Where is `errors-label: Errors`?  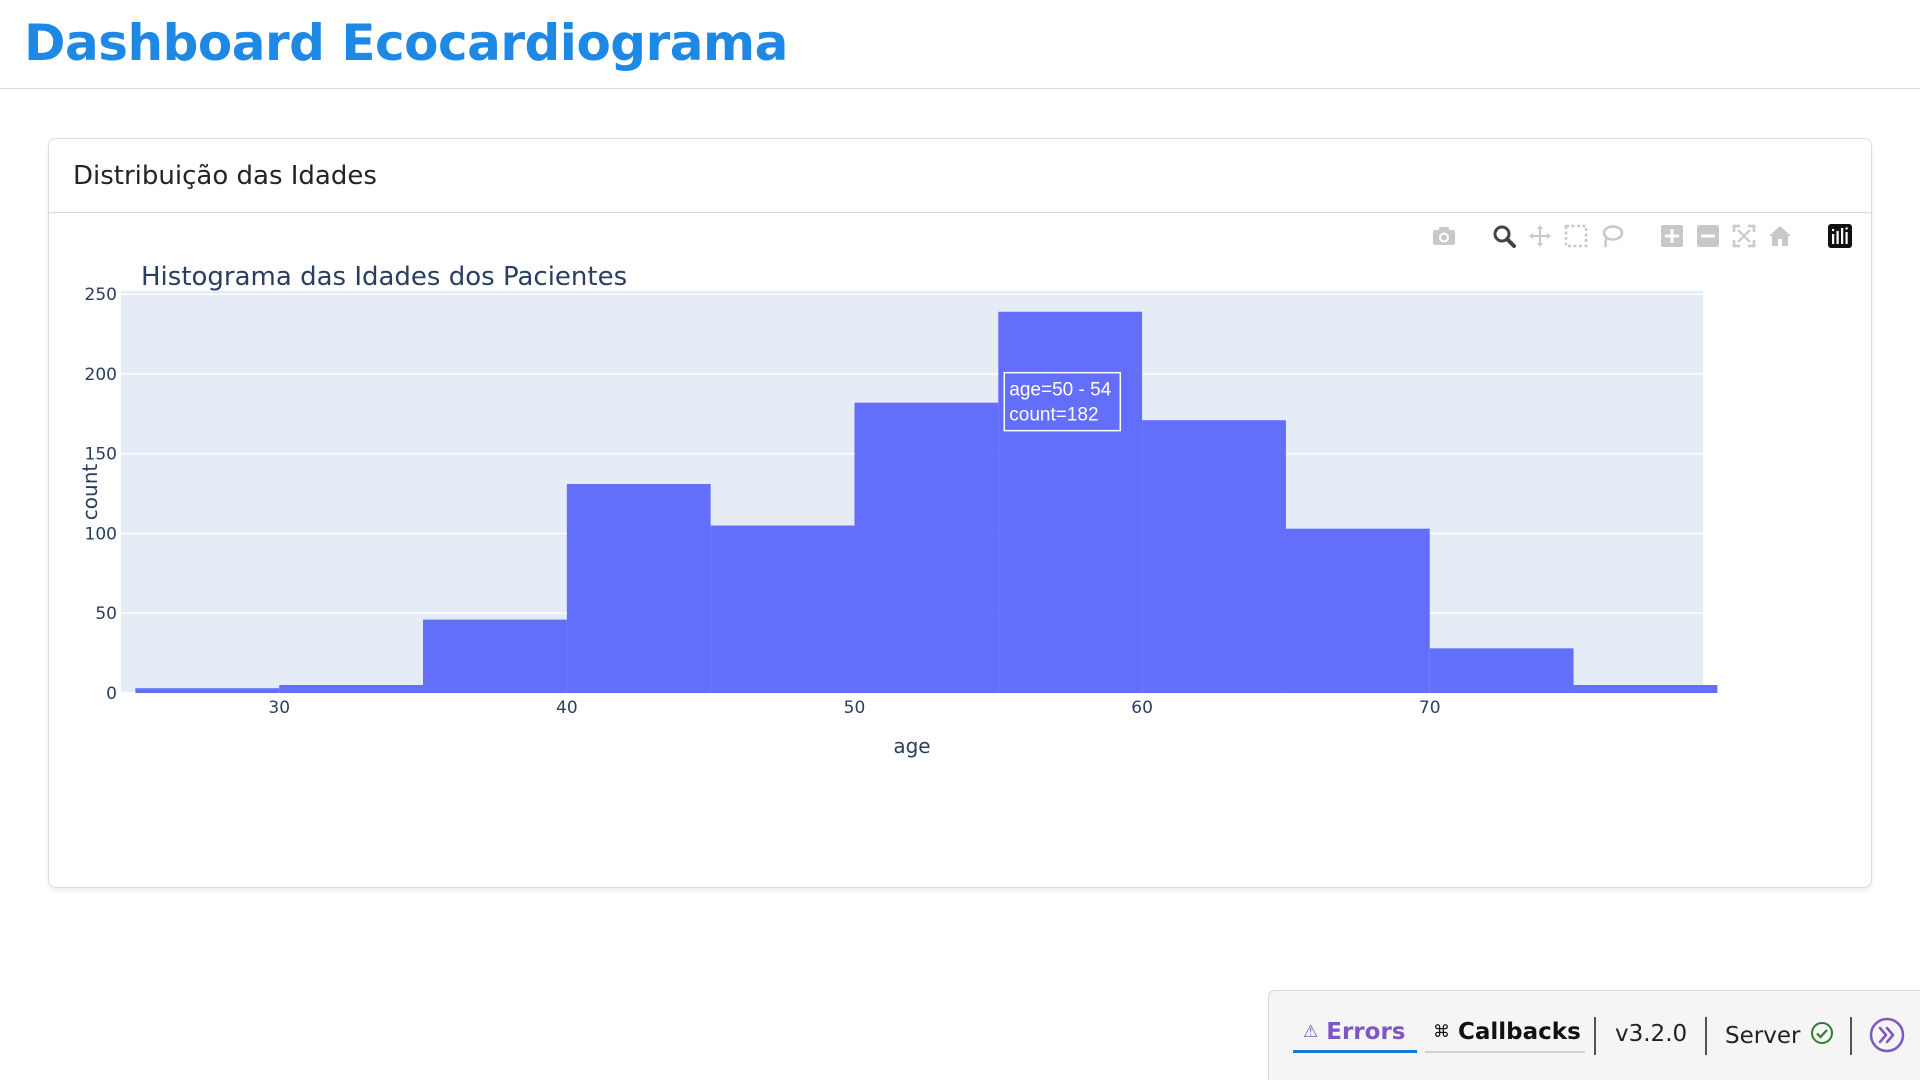
errors-label: Errors is located at coordinates (1366, 1031).